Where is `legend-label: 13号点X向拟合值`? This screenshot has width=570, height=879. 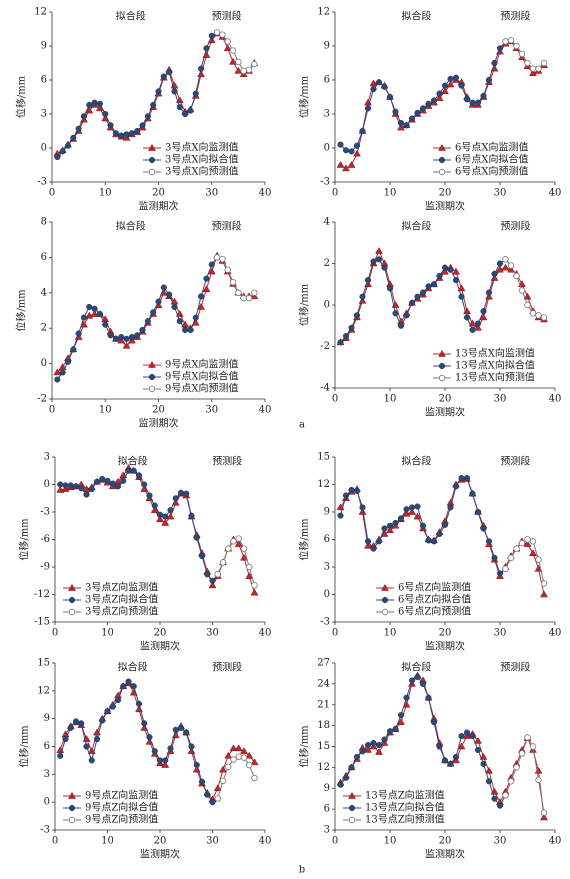
legend-label: 13号点X向拟合值 is located at coordinates (495, 365).